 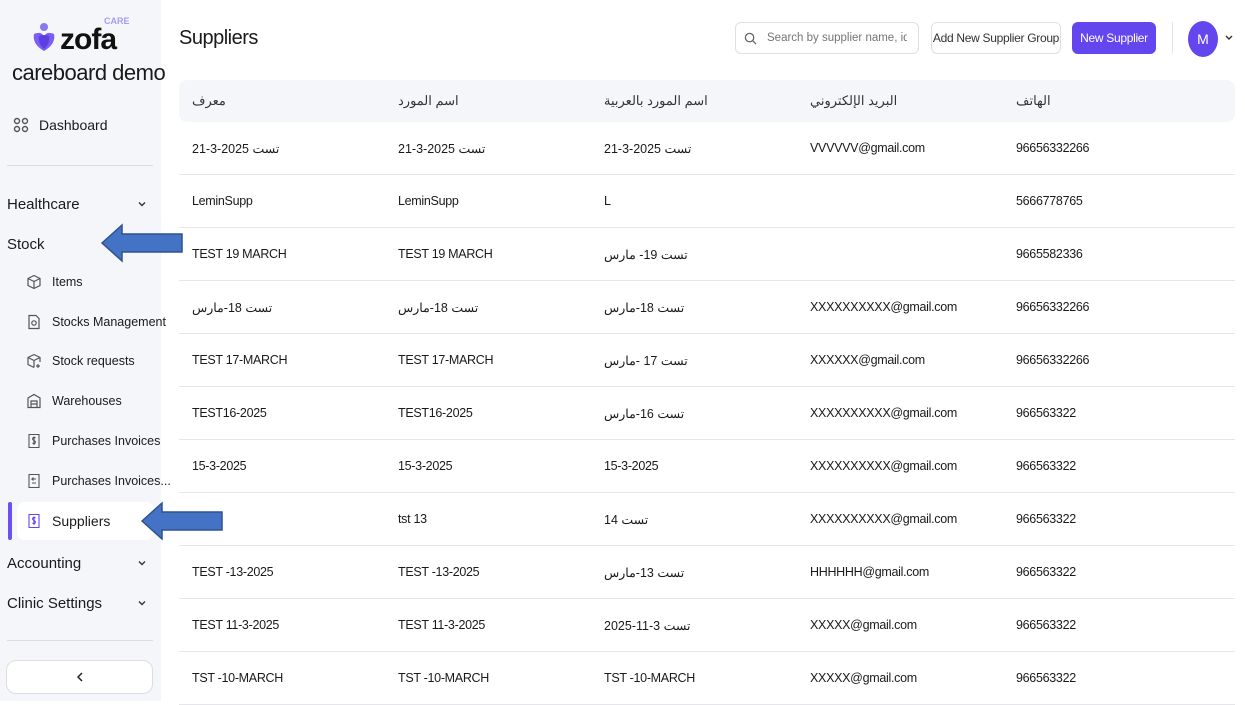 What do you see at coordinates (446, 360) in the screenshot?
I see `table-cell: TEST 17-MARCH` at bounding box center [446, 360].